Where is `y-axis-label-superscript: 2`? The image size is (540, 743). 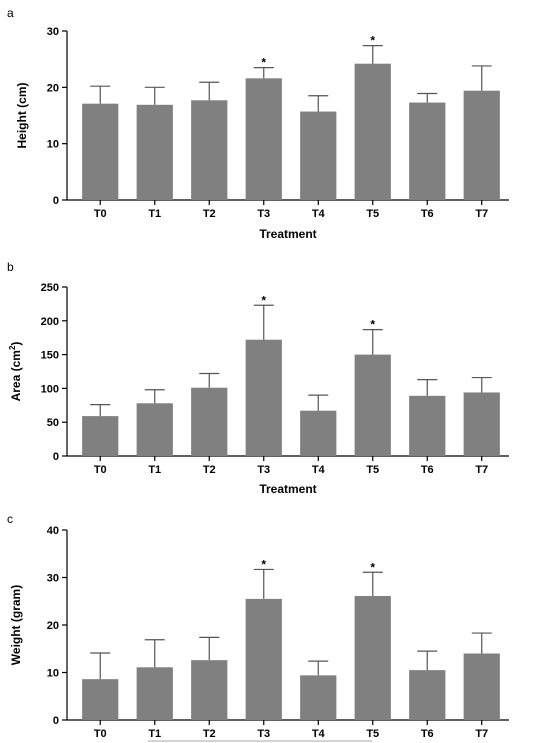 y-axis-label-superscript: 2 is located at coordinates (12, 347).